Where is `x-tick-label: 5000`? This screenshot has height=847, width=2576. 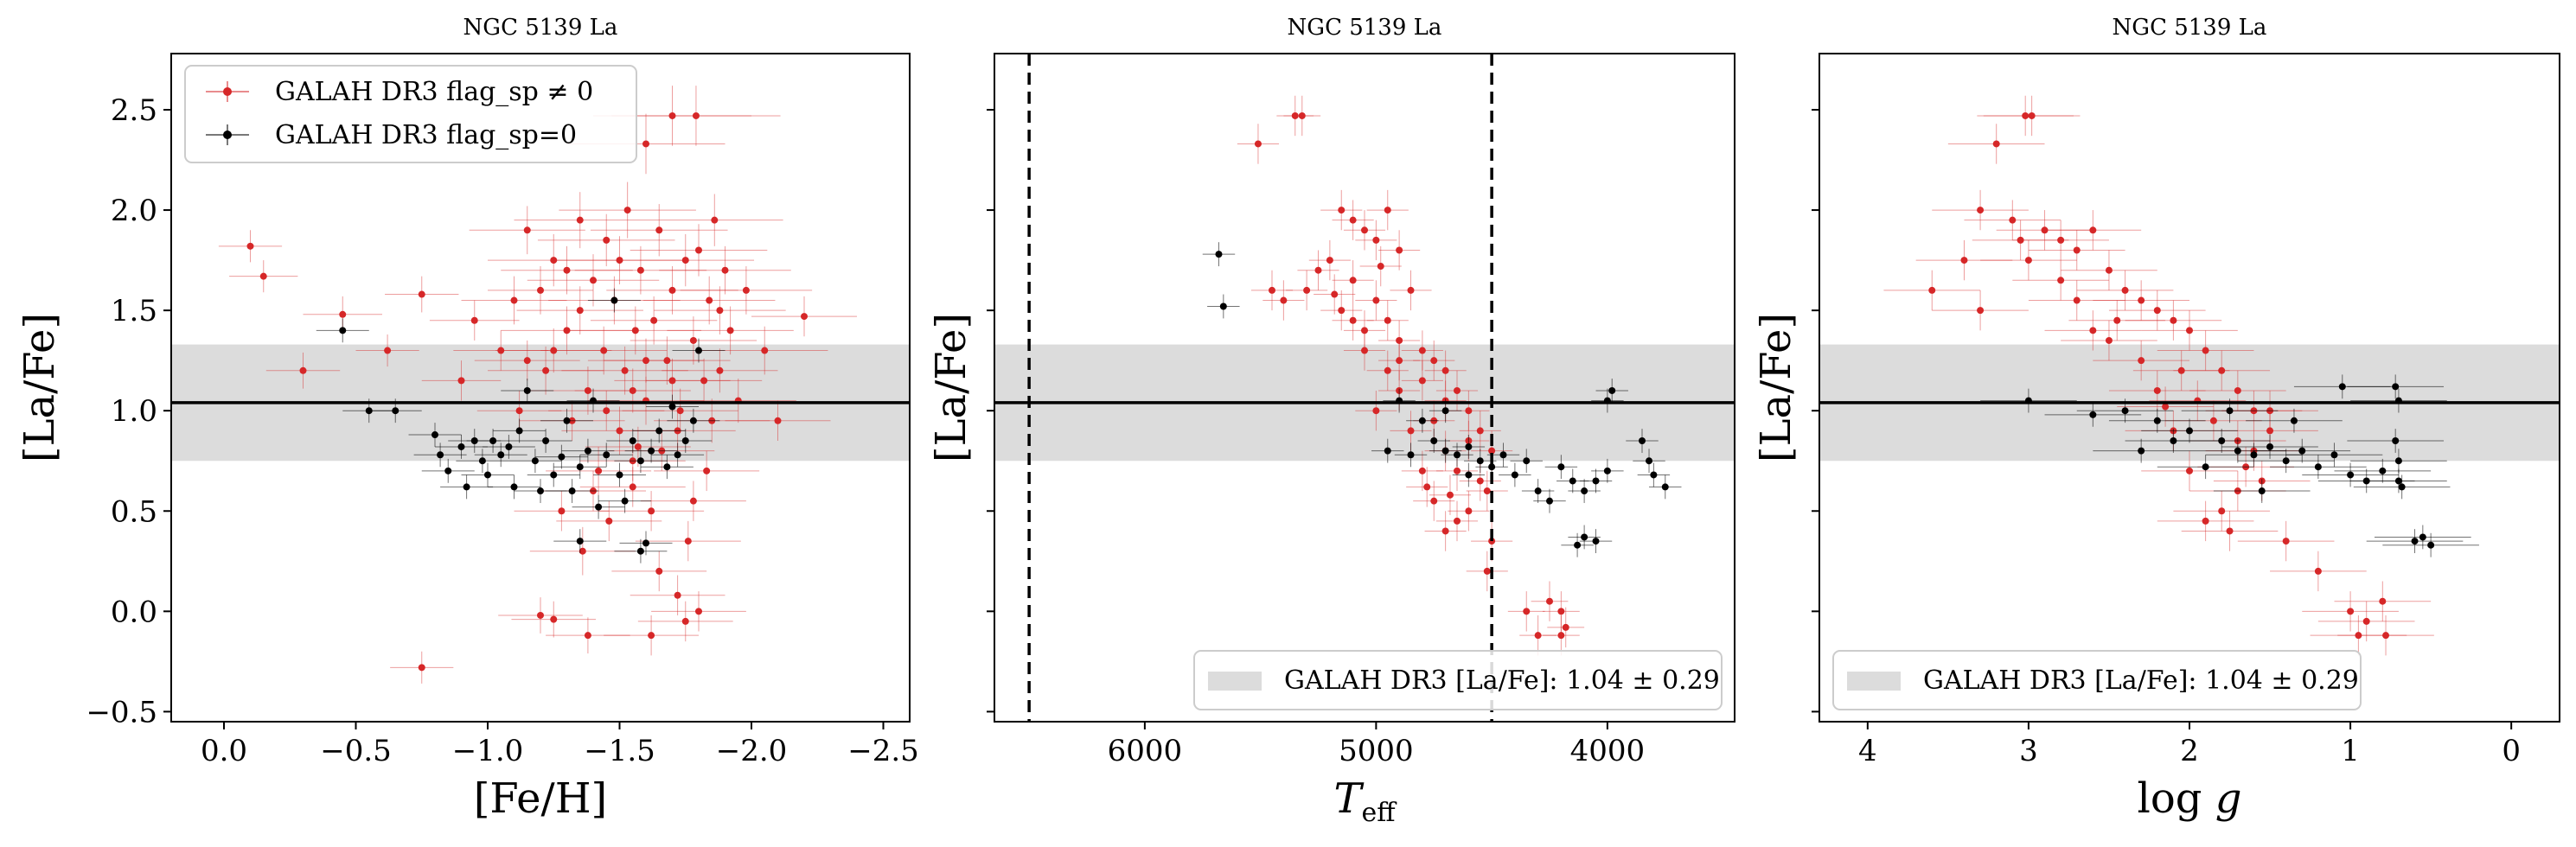
x-tick-label: 5000 is located at coordinates (1376, 751).